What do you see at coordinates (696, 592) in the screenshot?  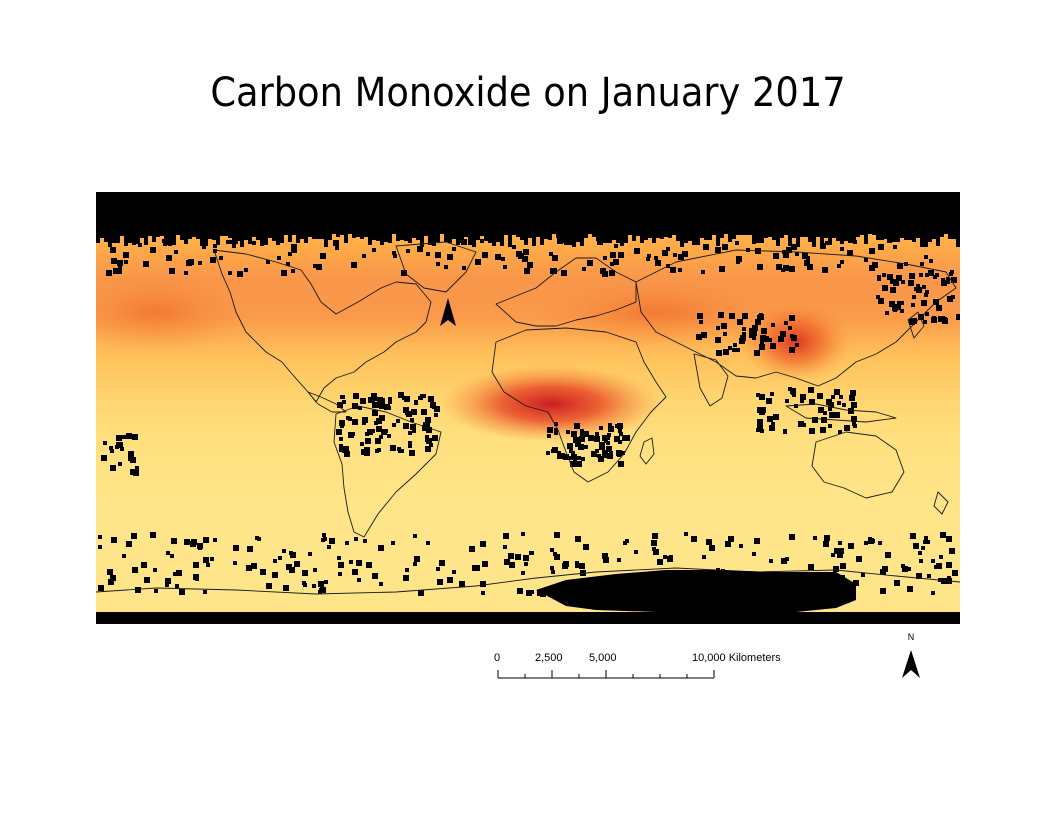 I see `antarctica-no-data` at bounding box center [696, 592].